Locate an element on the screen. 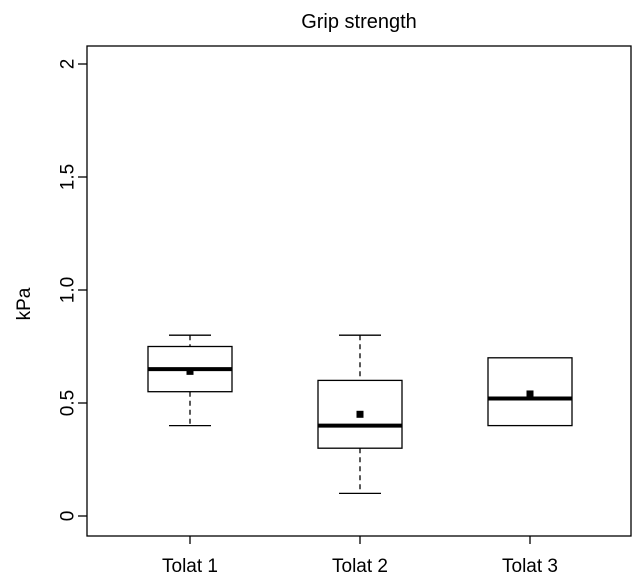 The width and height of the screenshot is (636, 584). chart-title: Grip strength is located at coordinates (359, 22).